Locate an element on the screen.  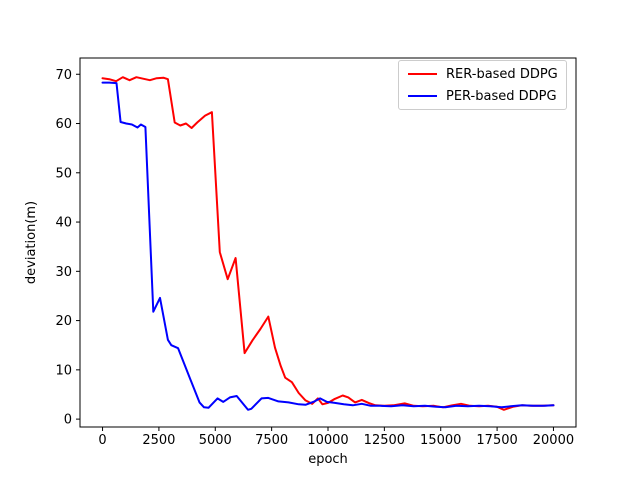
y-tick-label: 70 is located at coordinates (63, 75).